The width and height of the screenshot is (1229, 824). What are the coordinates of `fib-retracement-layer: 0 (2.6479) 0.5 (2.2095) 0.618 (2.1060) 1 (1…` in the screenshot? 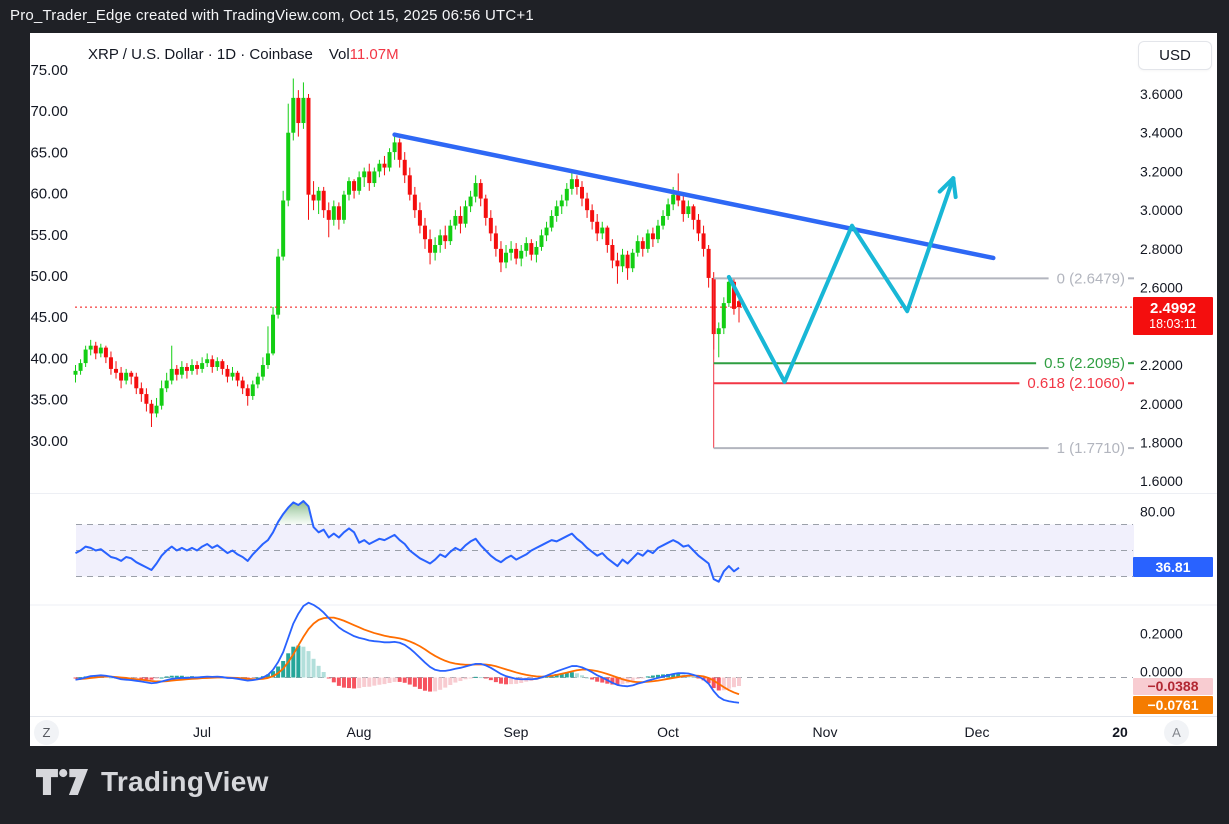 It's located at (923, 363).